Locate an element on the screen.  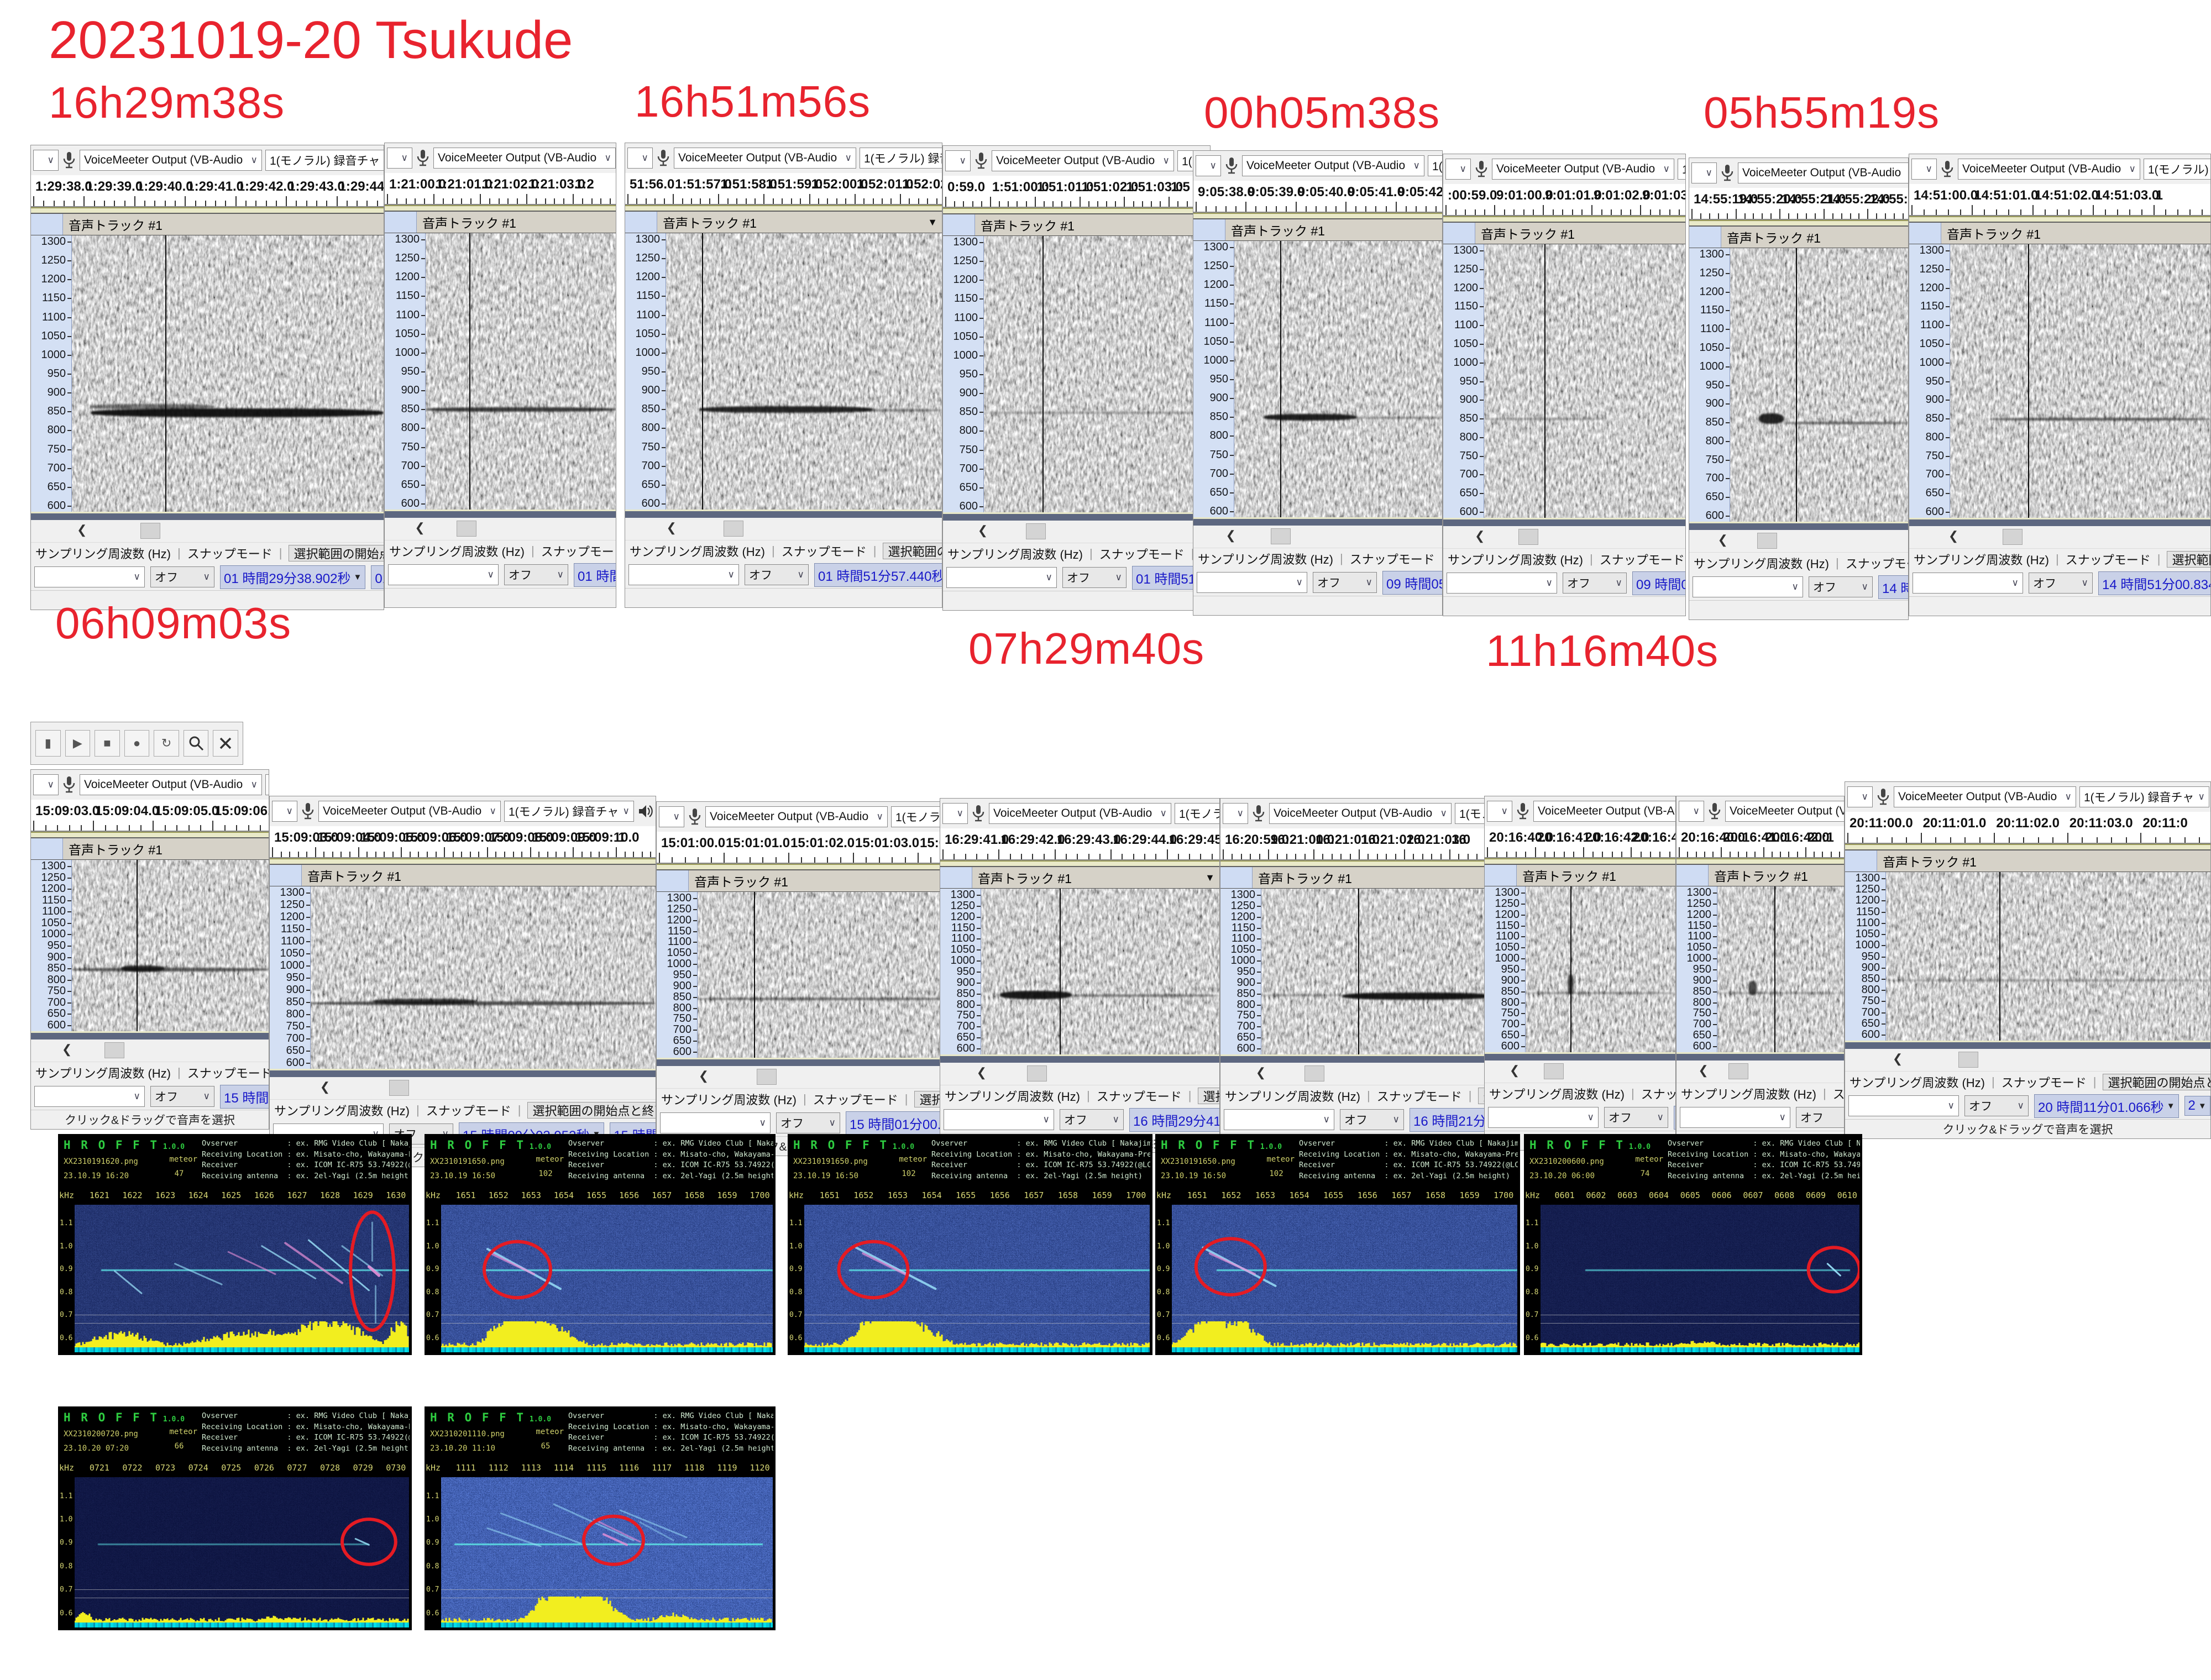
selection-start-field: 16 時間21分00.667秒▼ is located at coordinates (1450, 1120).